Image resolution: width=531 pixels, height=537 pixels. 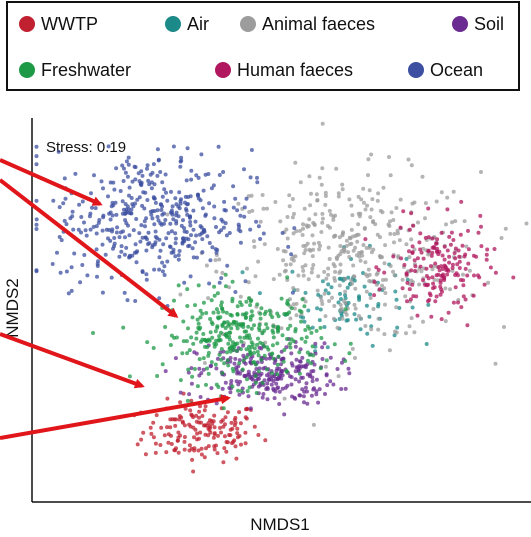 I want to click on series-air, so click(x=335, y=298).